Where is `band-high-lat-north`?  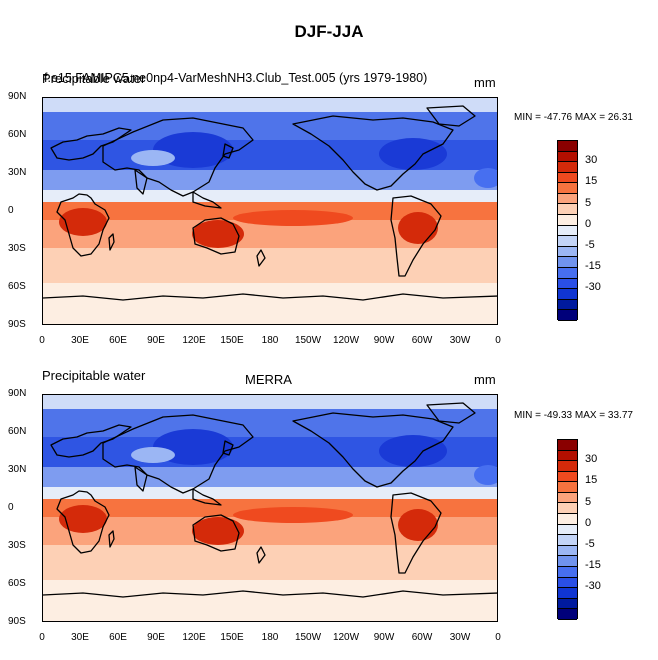
band-high-lat-north is located at coordinates (270, 126).